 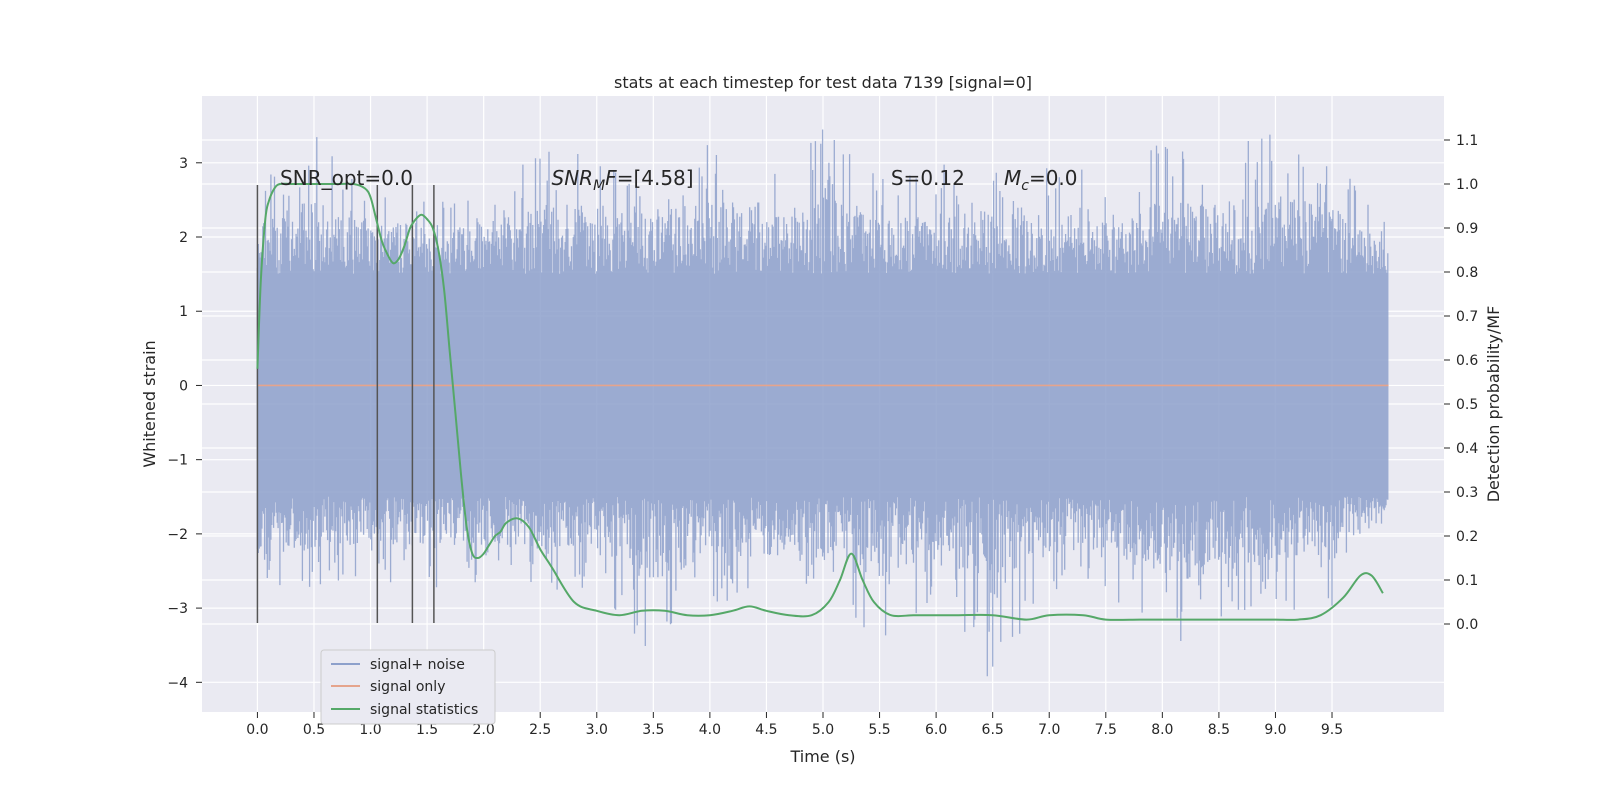 What do you see at coordinates (1332, 730) in the screenshot?
I see `x-tick-label: 9.5` at bounding box center [1332, 730].